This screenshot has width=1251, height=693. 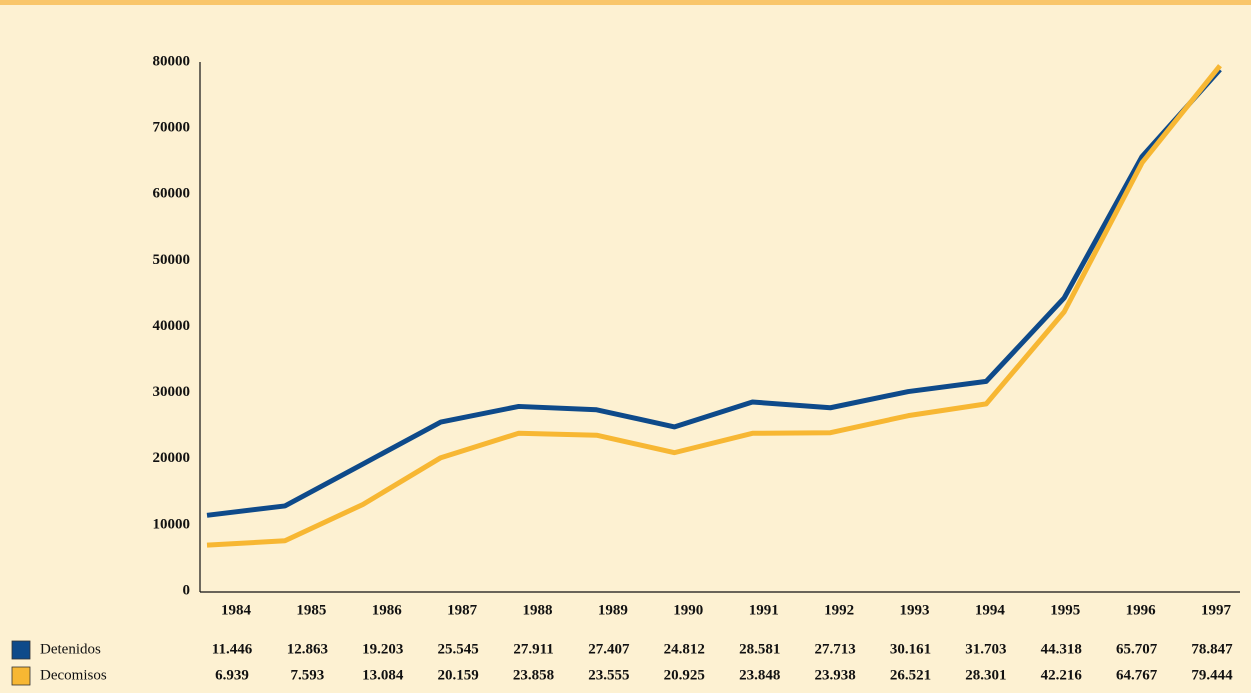 I want to click on x-tick-label: 1990, so click(x=688, y=610).